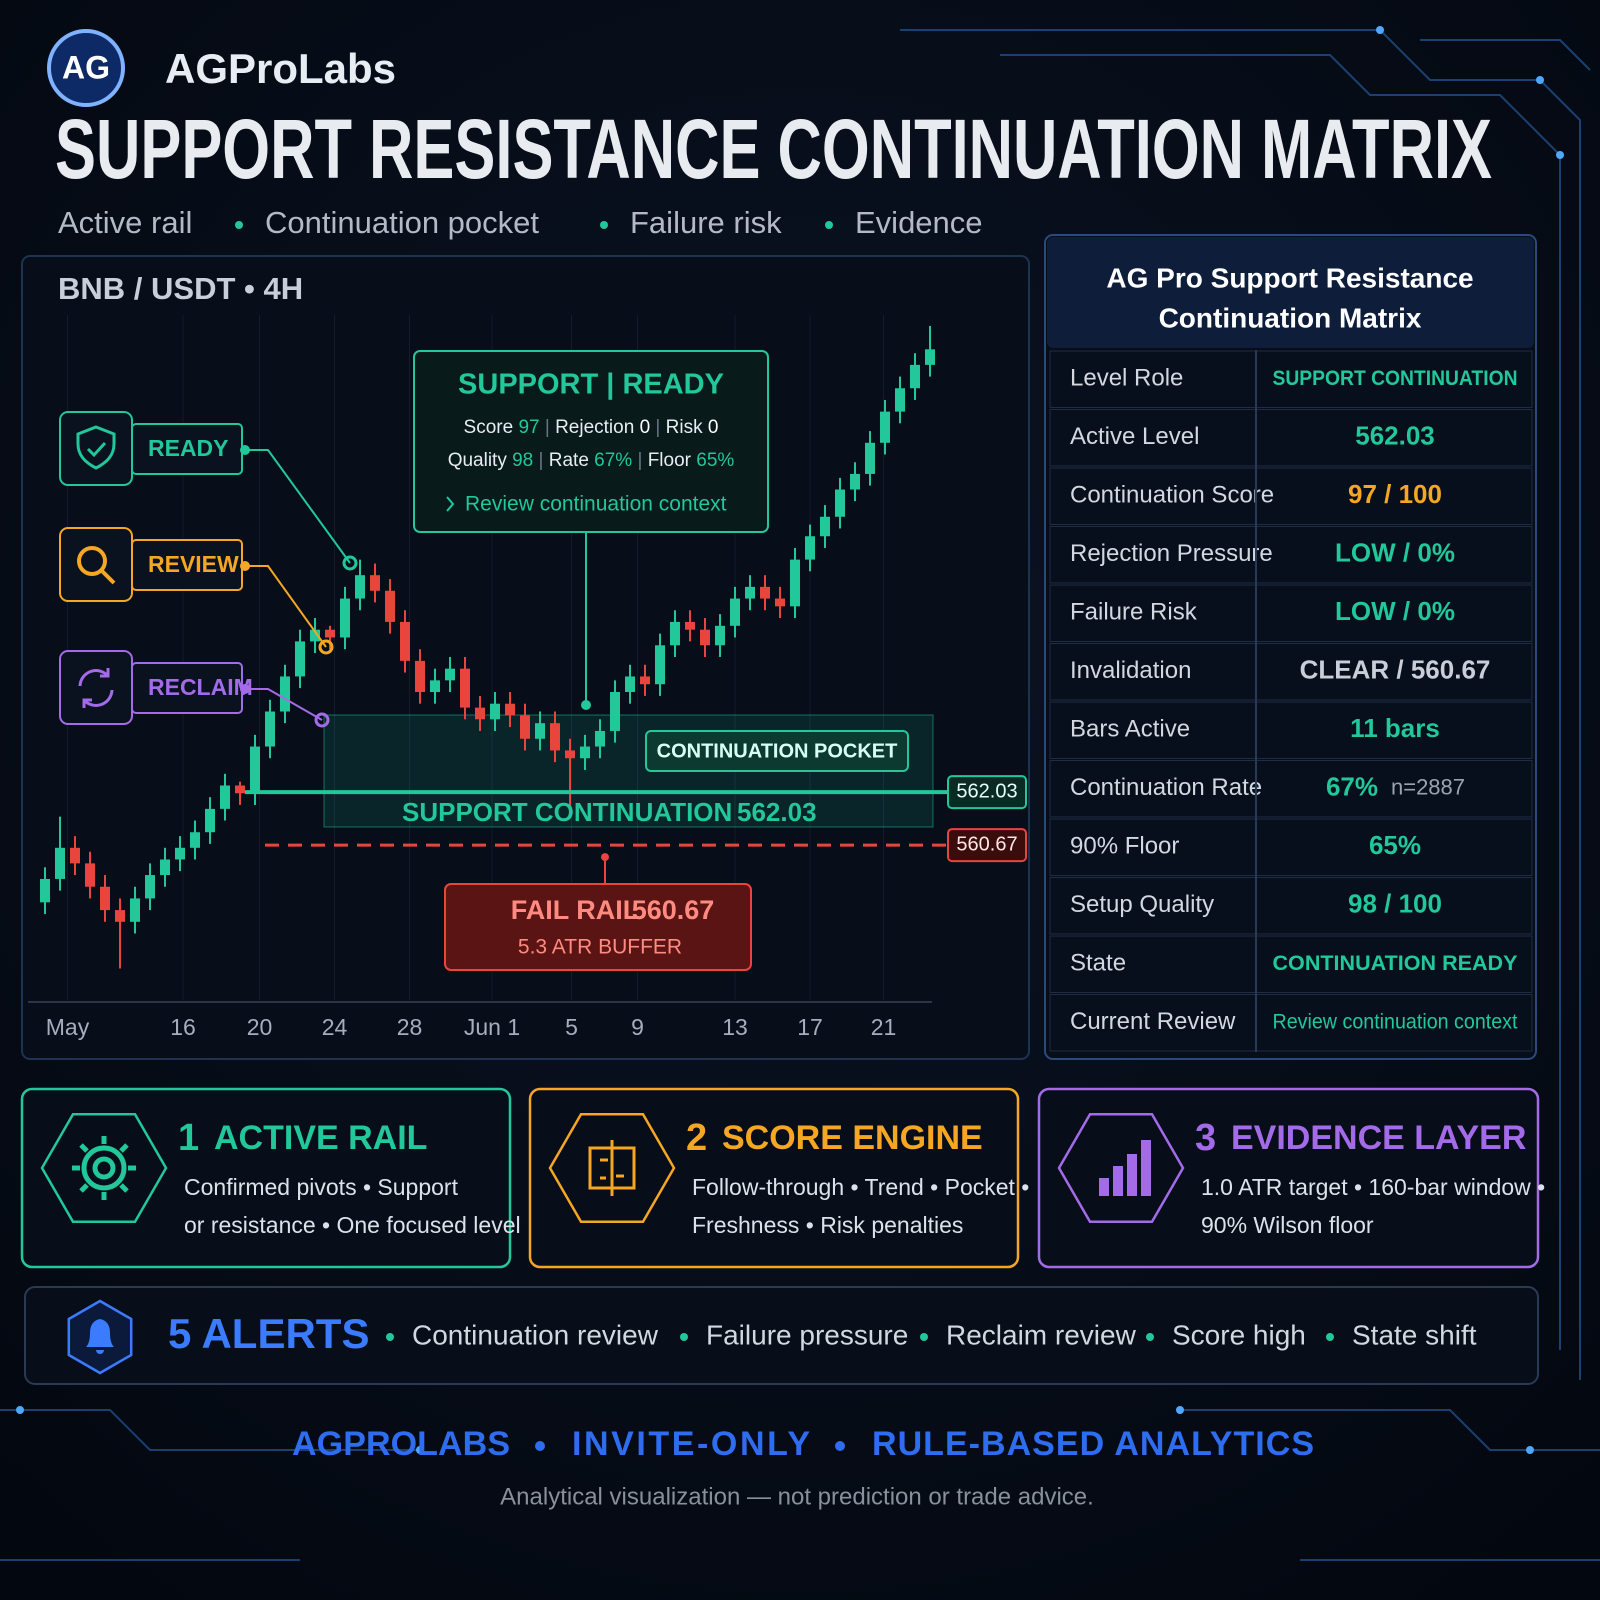 This screenshot has width=1600, height=1600. Describe the element at coordinates (781, 1335) in the screenshot. I see `alerts-bar` at that location.